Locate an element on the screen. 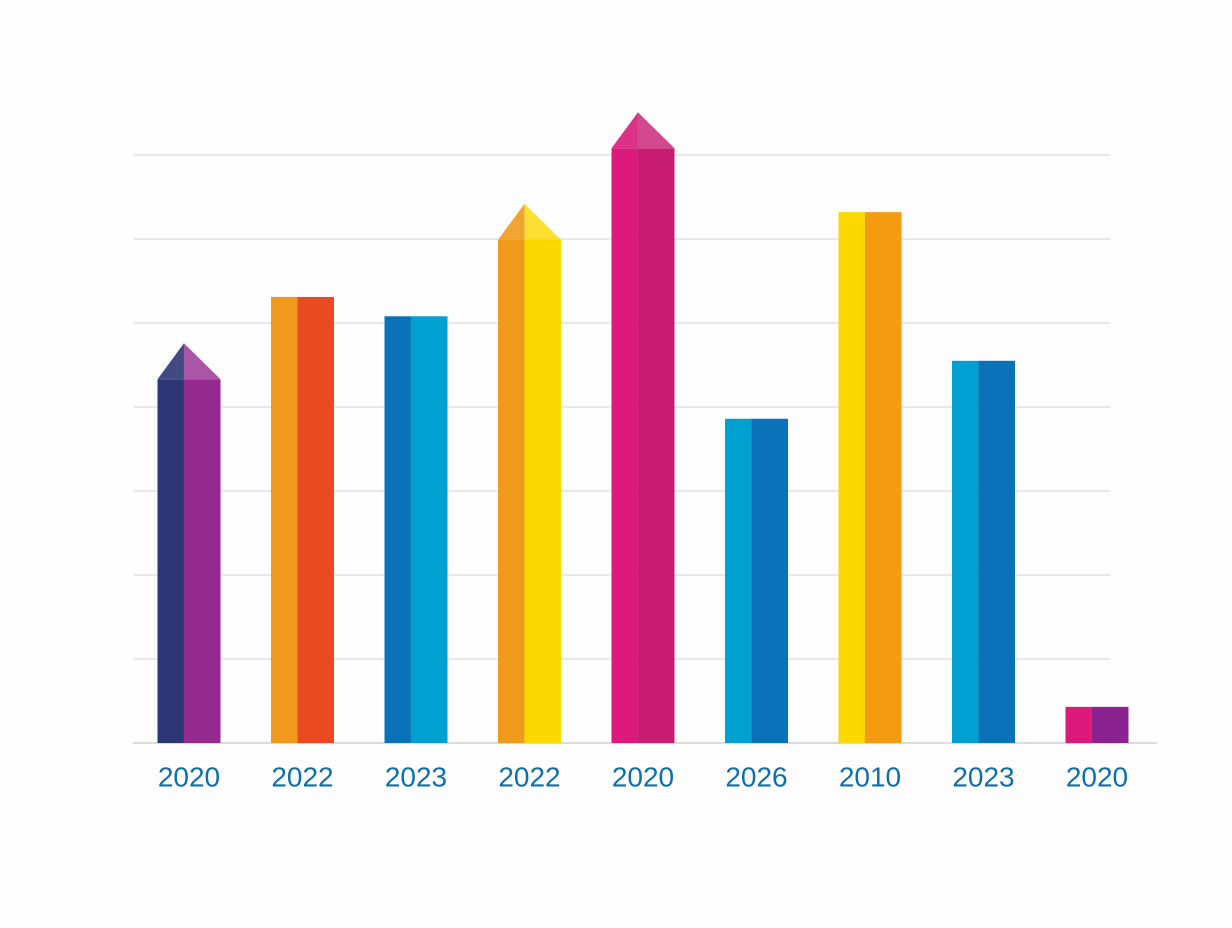  x-tick-label: 2026 is located at coordinates (756, 776).